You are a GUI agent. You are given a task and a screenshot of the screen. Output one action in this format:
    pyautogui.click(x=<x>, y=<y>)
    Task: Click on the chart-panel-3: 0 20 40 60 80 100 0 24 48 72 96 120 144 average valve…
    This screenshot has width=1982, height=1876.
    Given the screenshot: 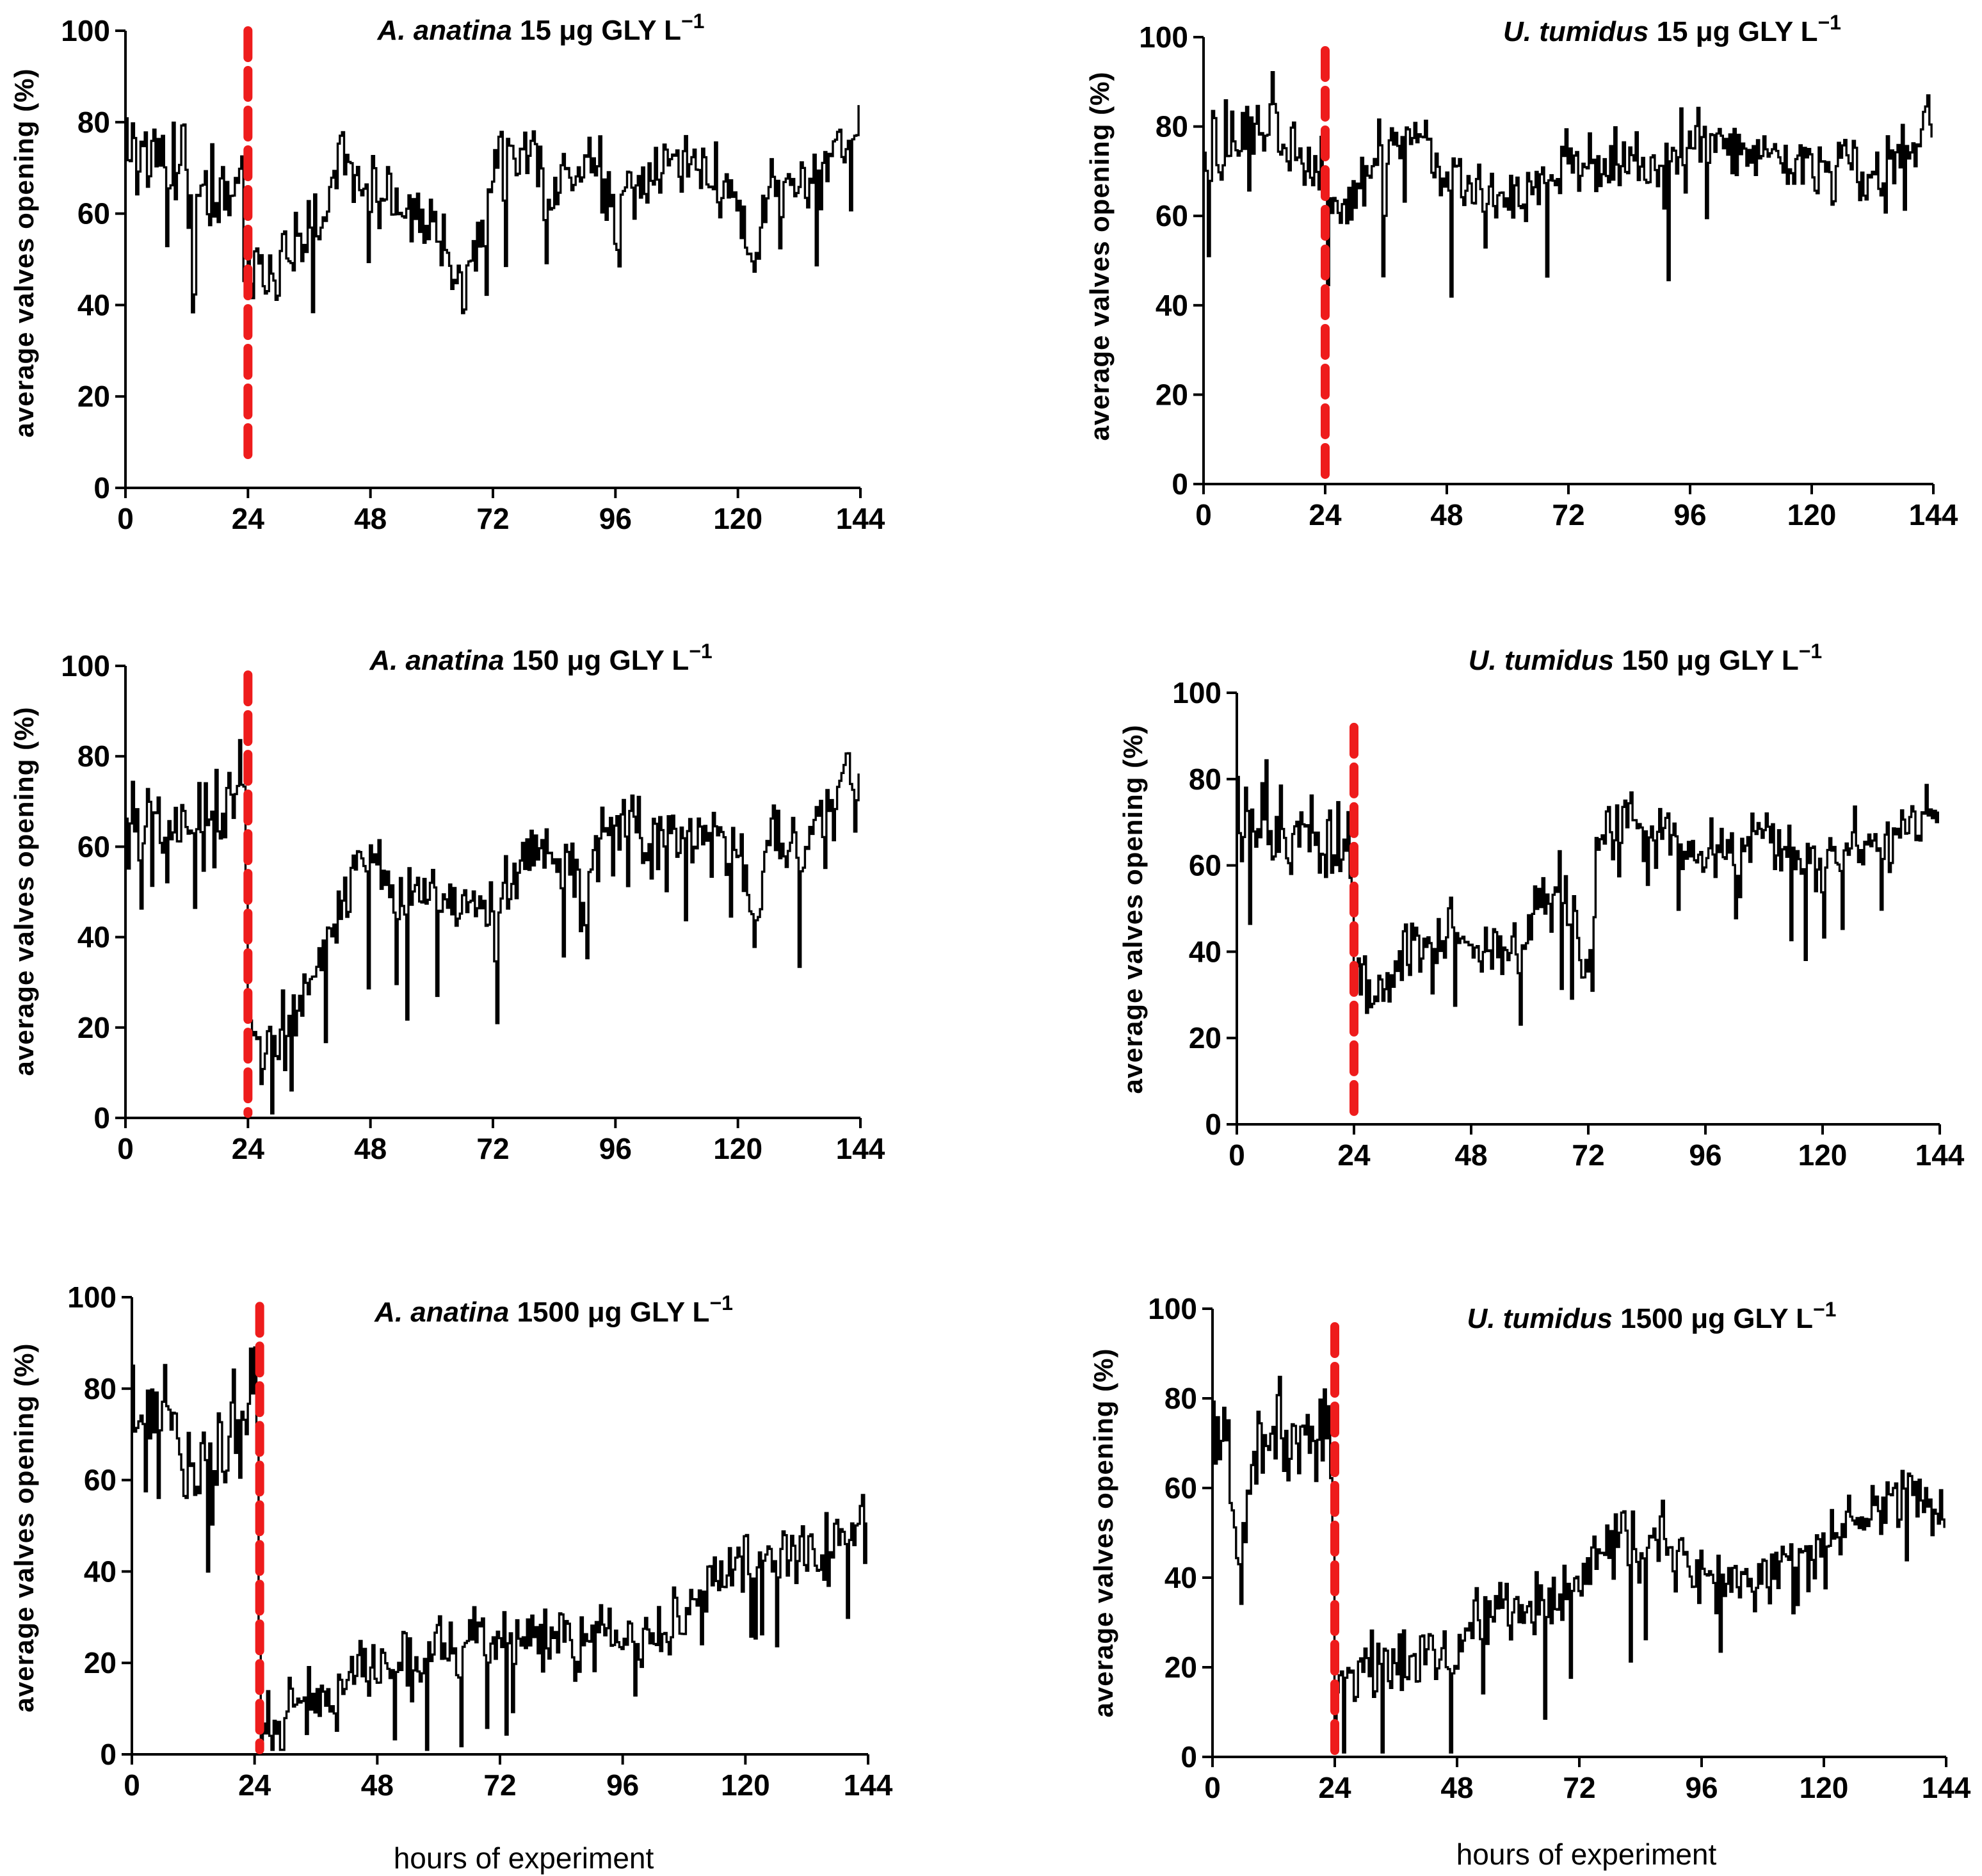 What is the action you would take?
    pyautogui.click(x=447, y=902)
    